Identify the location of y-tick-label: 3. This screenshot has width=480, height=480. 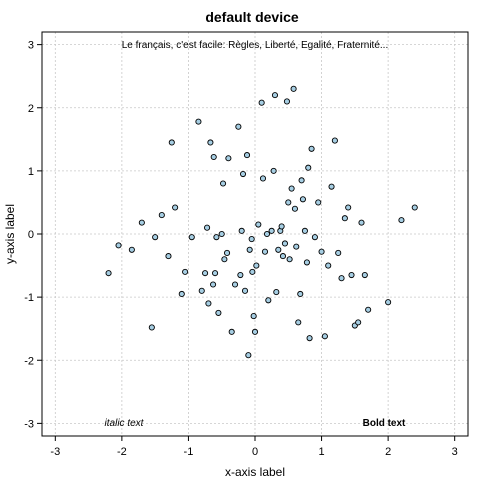
(31, 46).